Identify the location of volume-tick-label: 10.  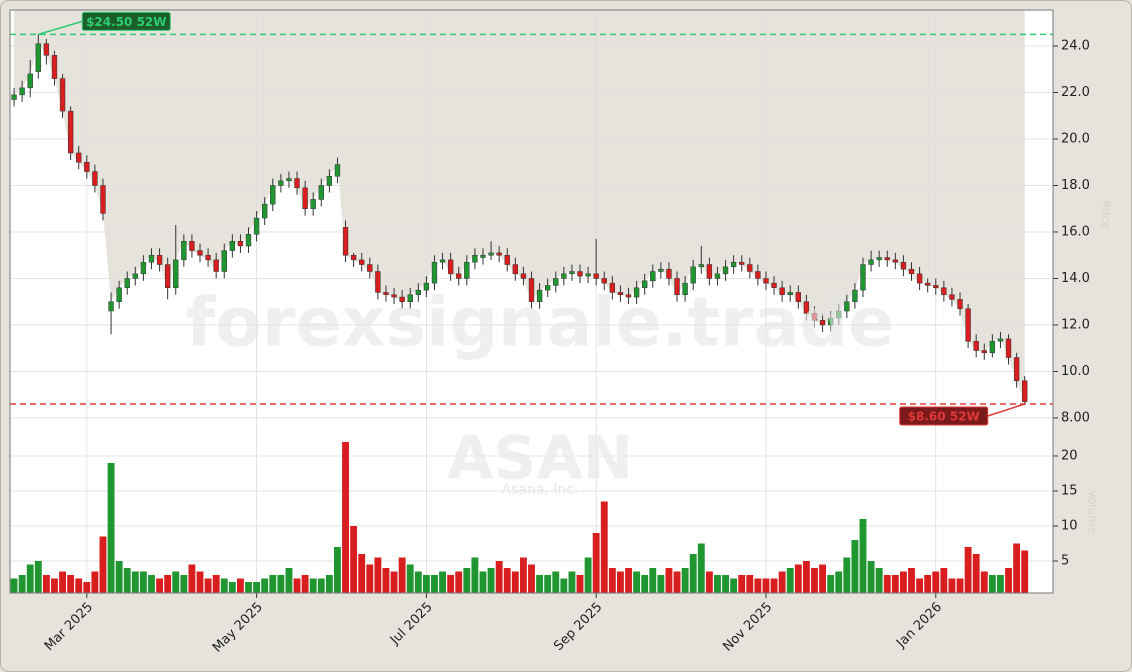
(1069, 525).